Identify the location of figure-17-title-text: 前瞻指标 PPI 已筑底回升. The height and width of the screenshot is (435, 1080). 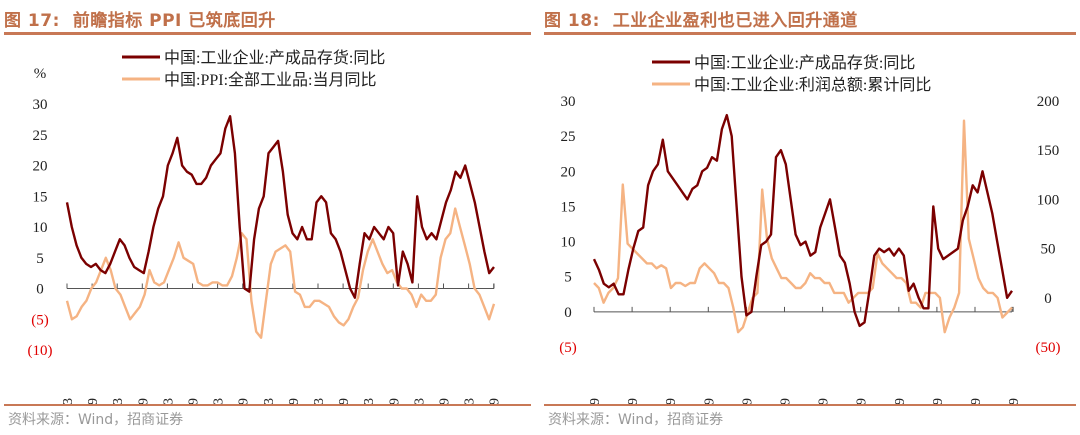
(174, 21).